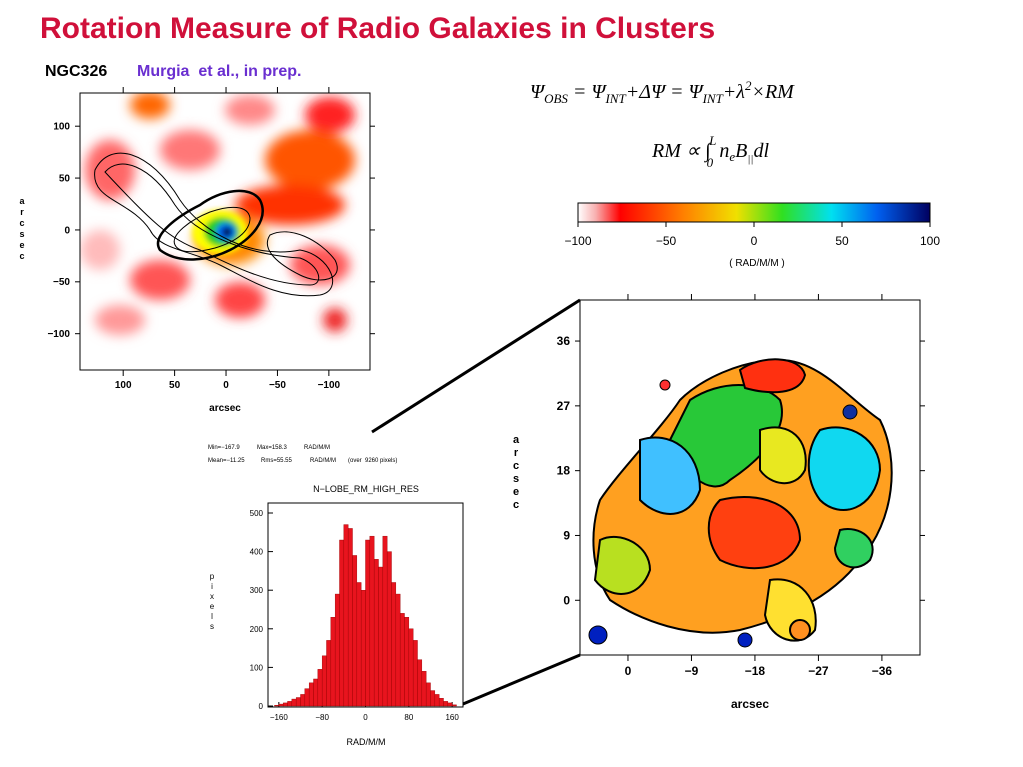 The width and height of the screenshot is (1023, 767). Describe the element at coordinates (734, 92) in the screenshot. I see `eq-part: +λ` at that location.